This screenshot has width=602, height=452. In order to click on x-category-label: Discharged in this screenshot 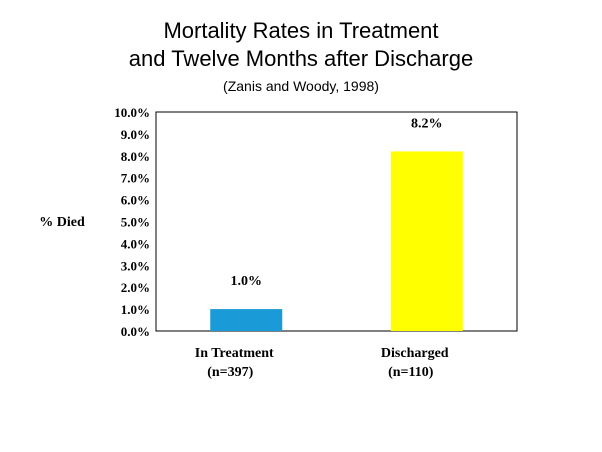, I will do `click(415, 353)`.